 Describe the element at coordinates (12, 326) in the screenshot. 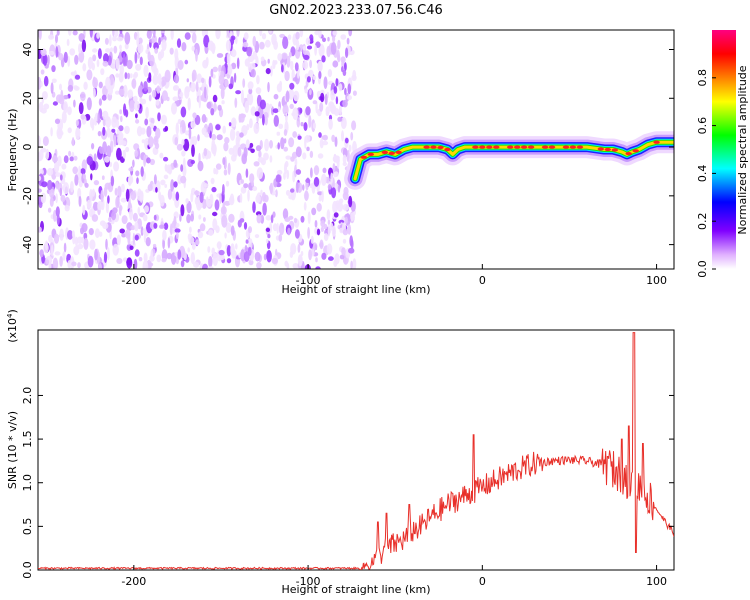

I see `snr-y-scale-label: (x104)` at that location.